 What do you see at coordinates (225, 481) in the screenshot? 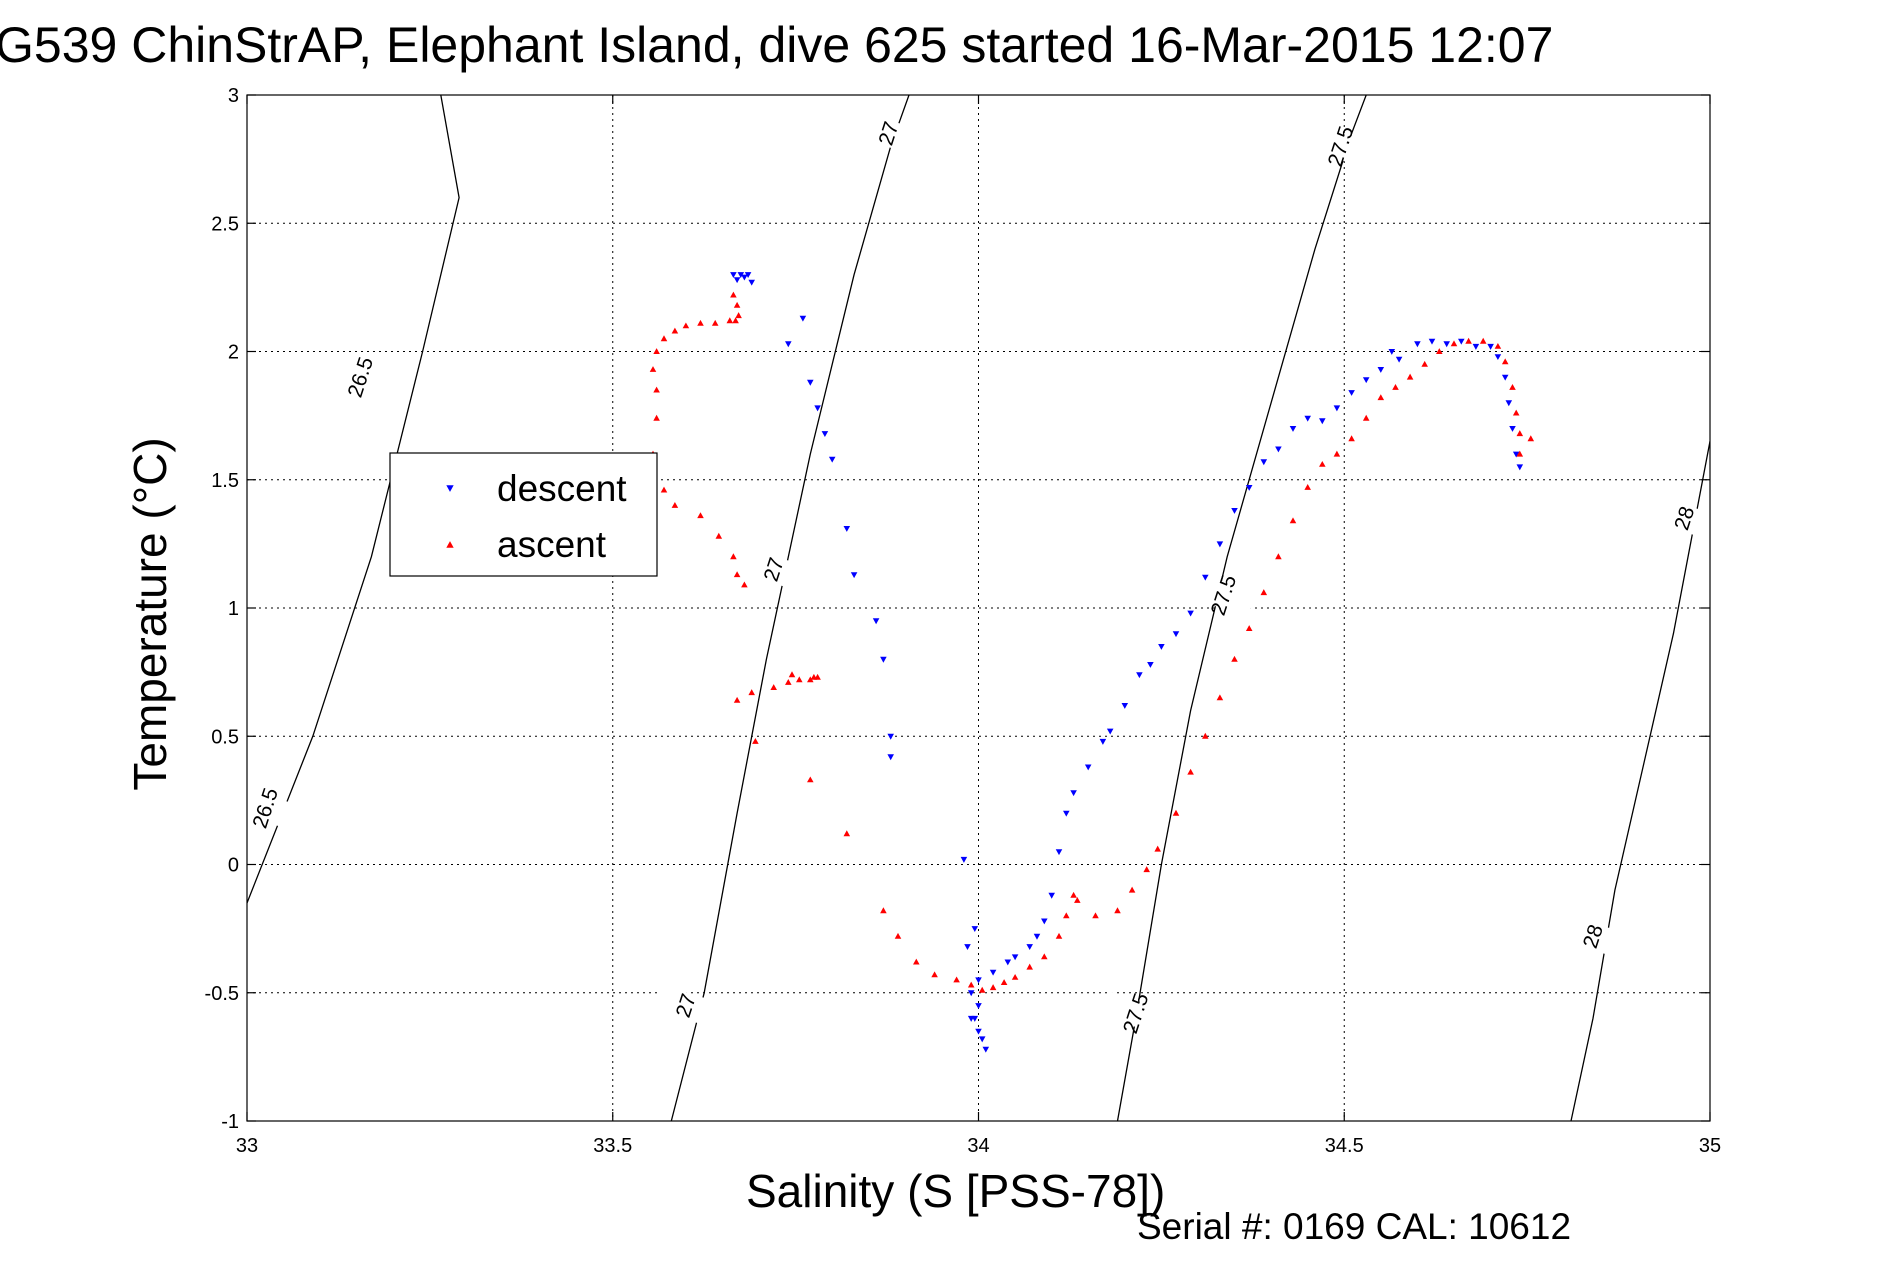
I see `y-tick-label: 1.5` at bounding box center [225, 481].